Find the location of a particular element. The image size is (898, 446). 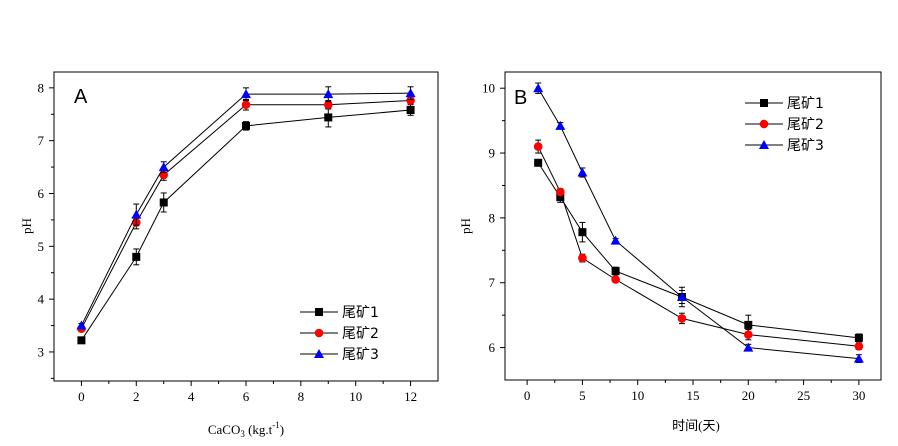

panel-a-xtick-label: 0 is located at coordinates (81, 396).